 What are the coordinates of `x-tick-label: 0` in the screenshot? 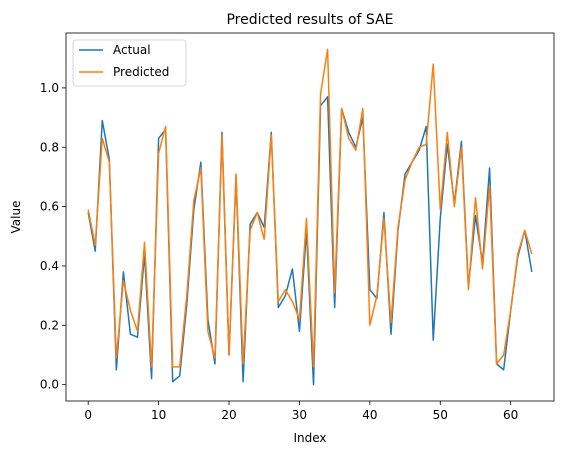 It's located at (88, 415).